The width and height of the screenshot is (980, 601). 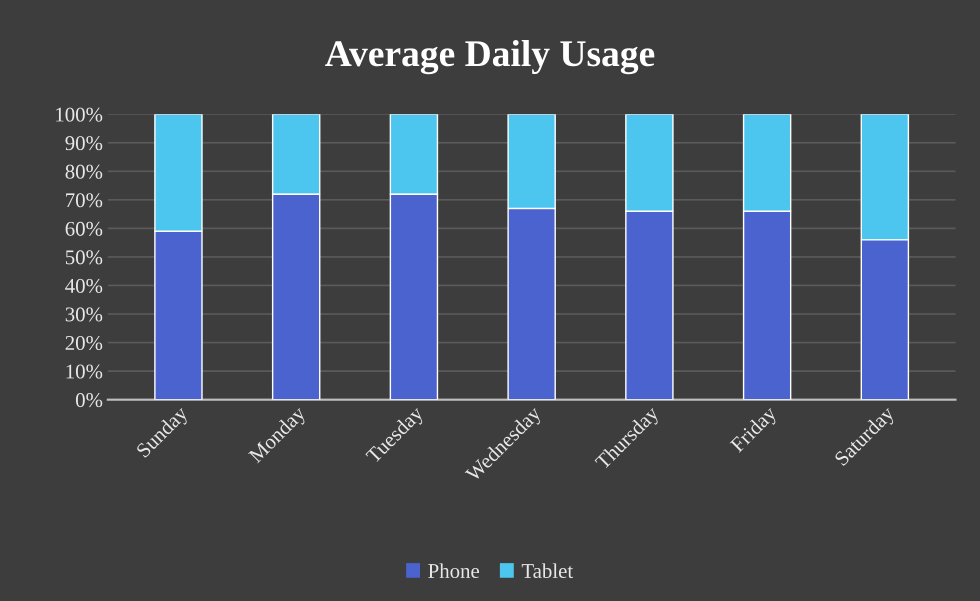 What do you see at coordinates (84, 200) in the screenshot?
I see `y-tick-label: 70%` at bounding box center [84, 200].